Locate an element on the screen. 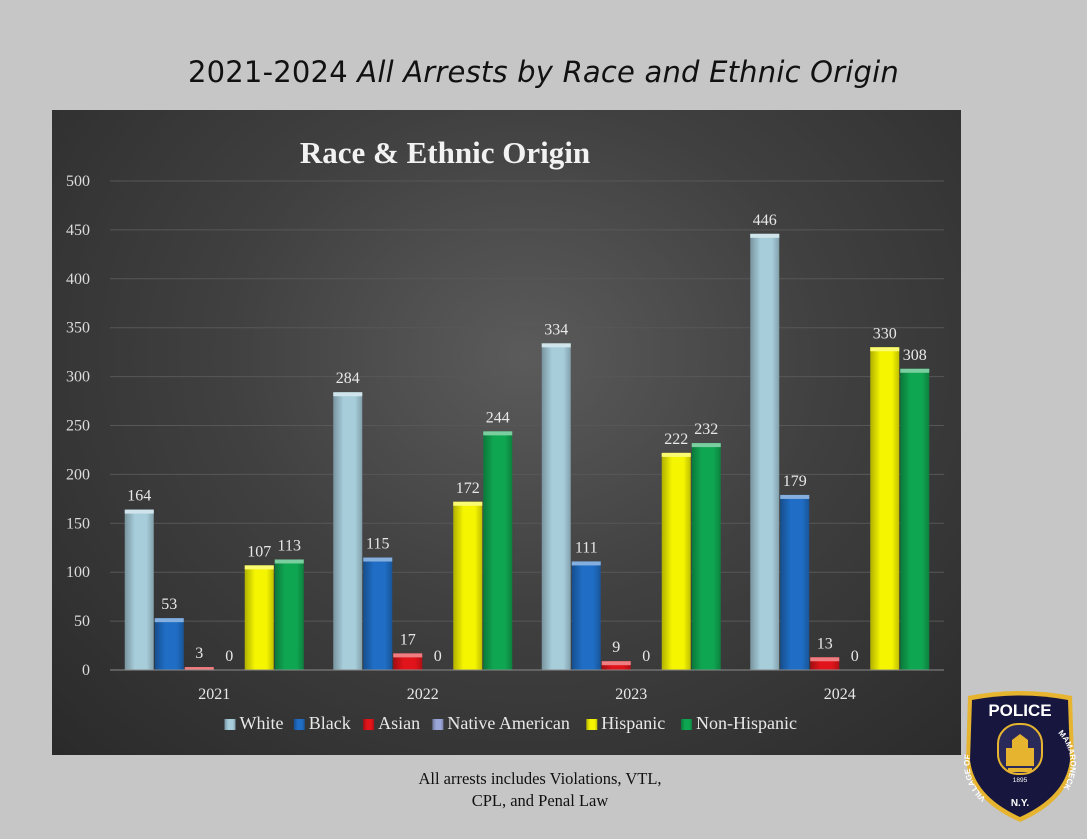 The width and height of the screenshot is (1087, 839). data-label: 232 is located at coordinates (706, 429).